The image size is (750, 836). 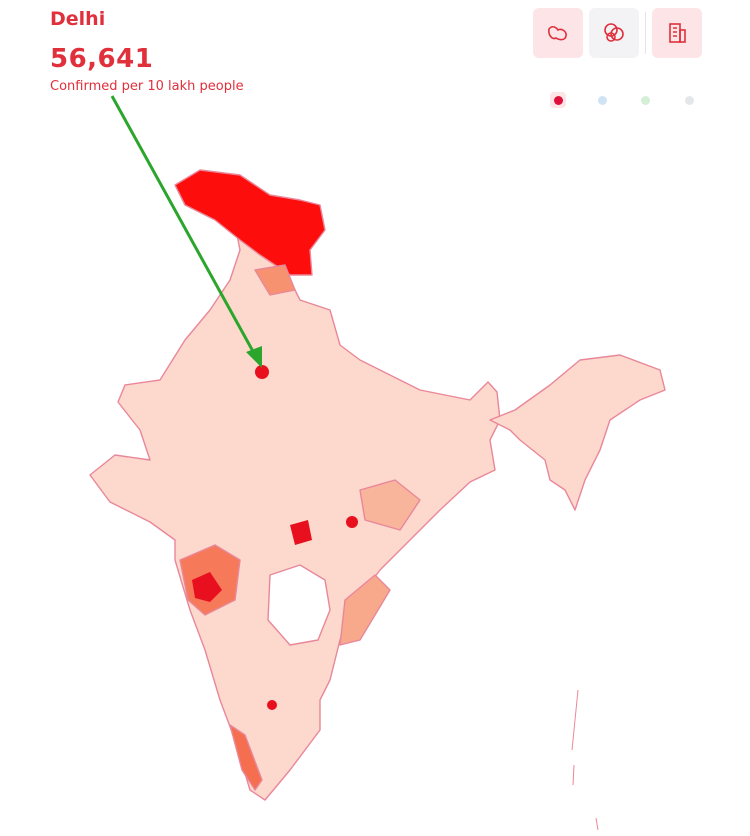 I want to click on bhubaneswar, so click(x=352, y=522).